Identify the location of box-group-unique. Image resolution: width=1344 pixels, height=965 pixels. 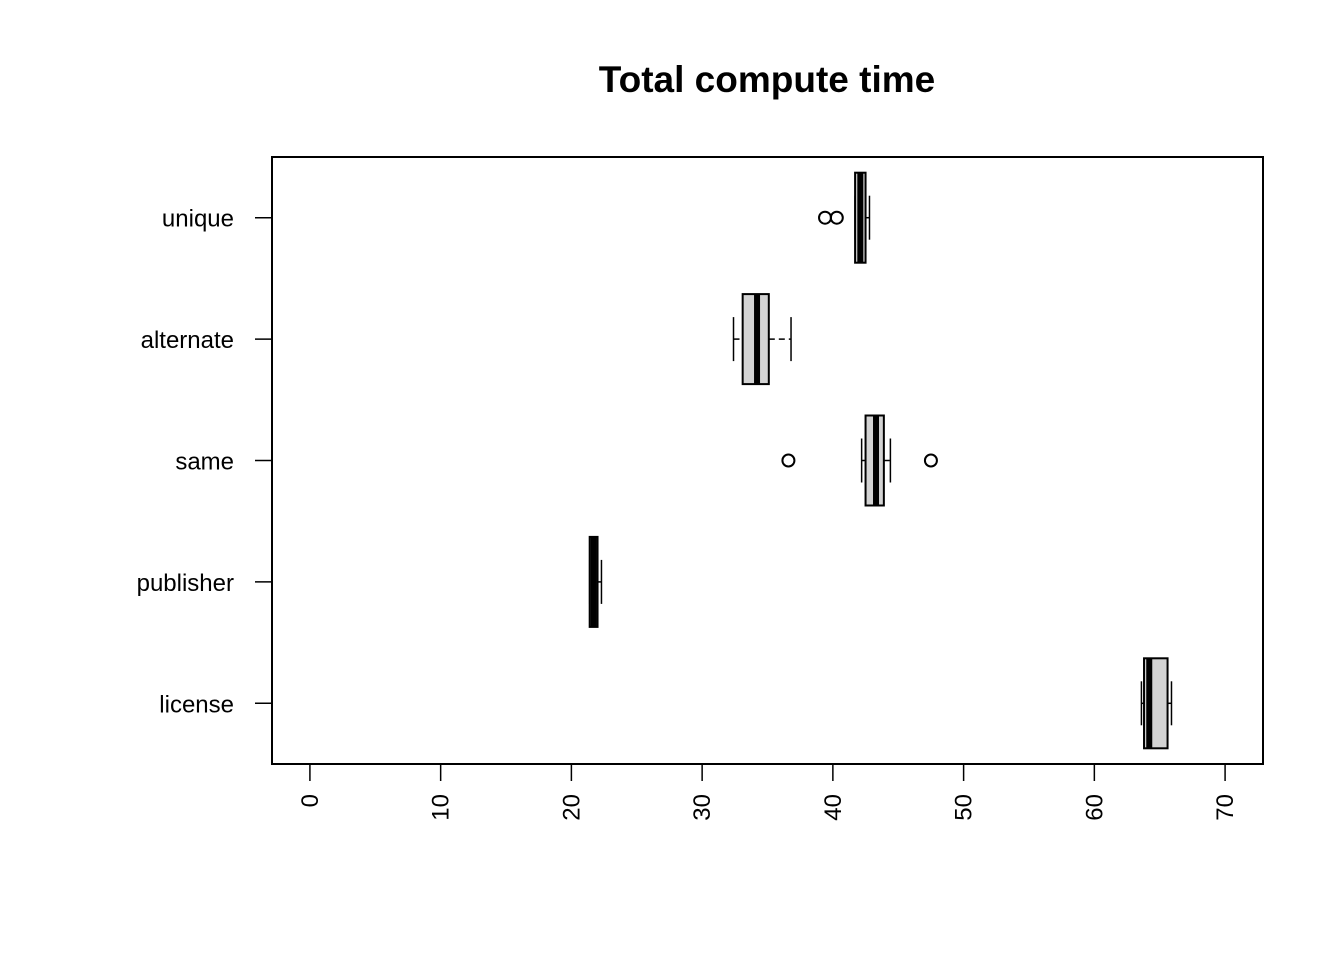
(844, 217).